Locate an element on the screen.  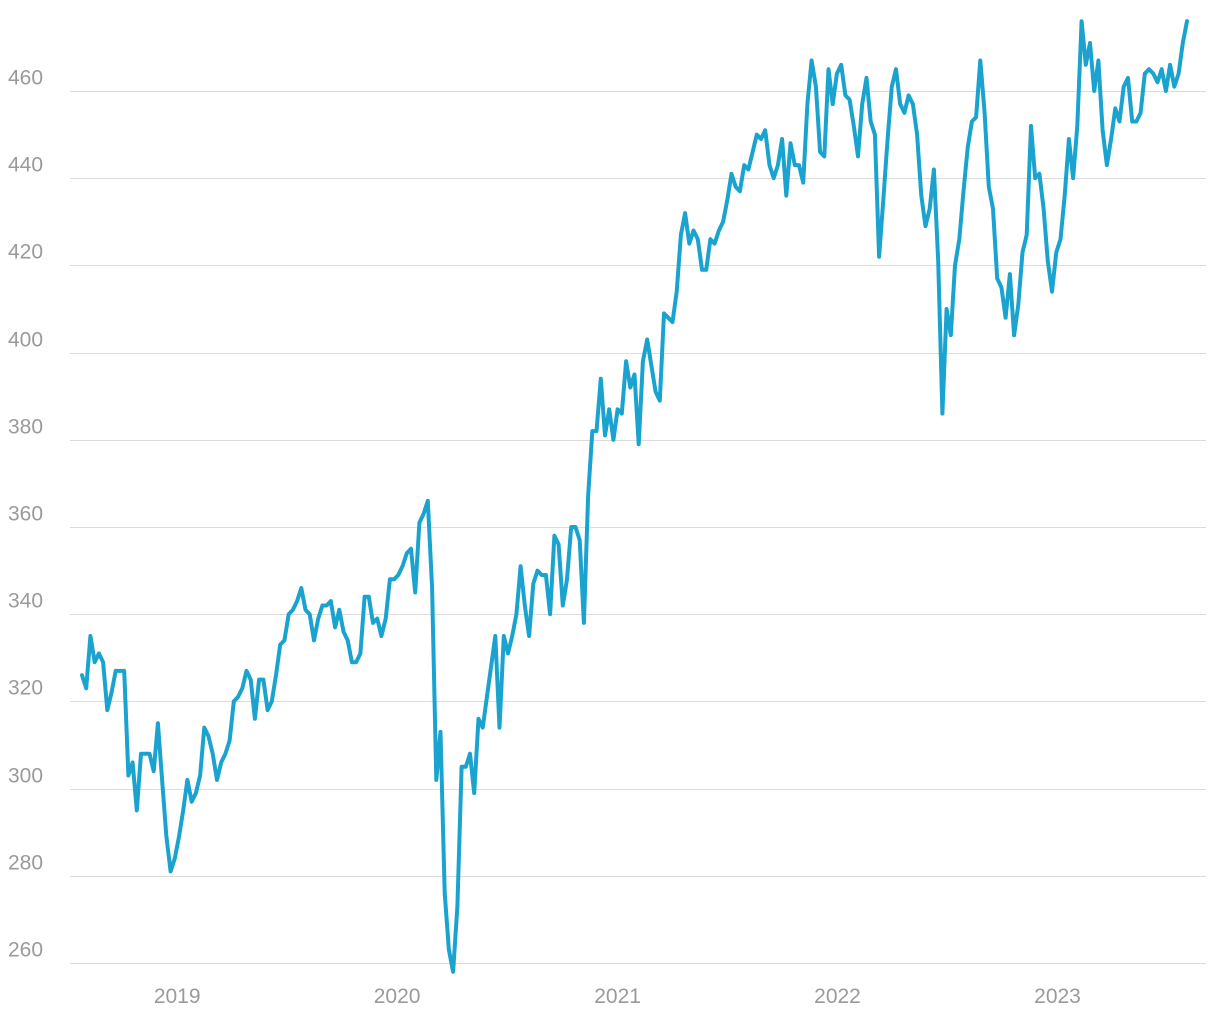
y-tick-label: 360 is located at coordinates (25, 514).